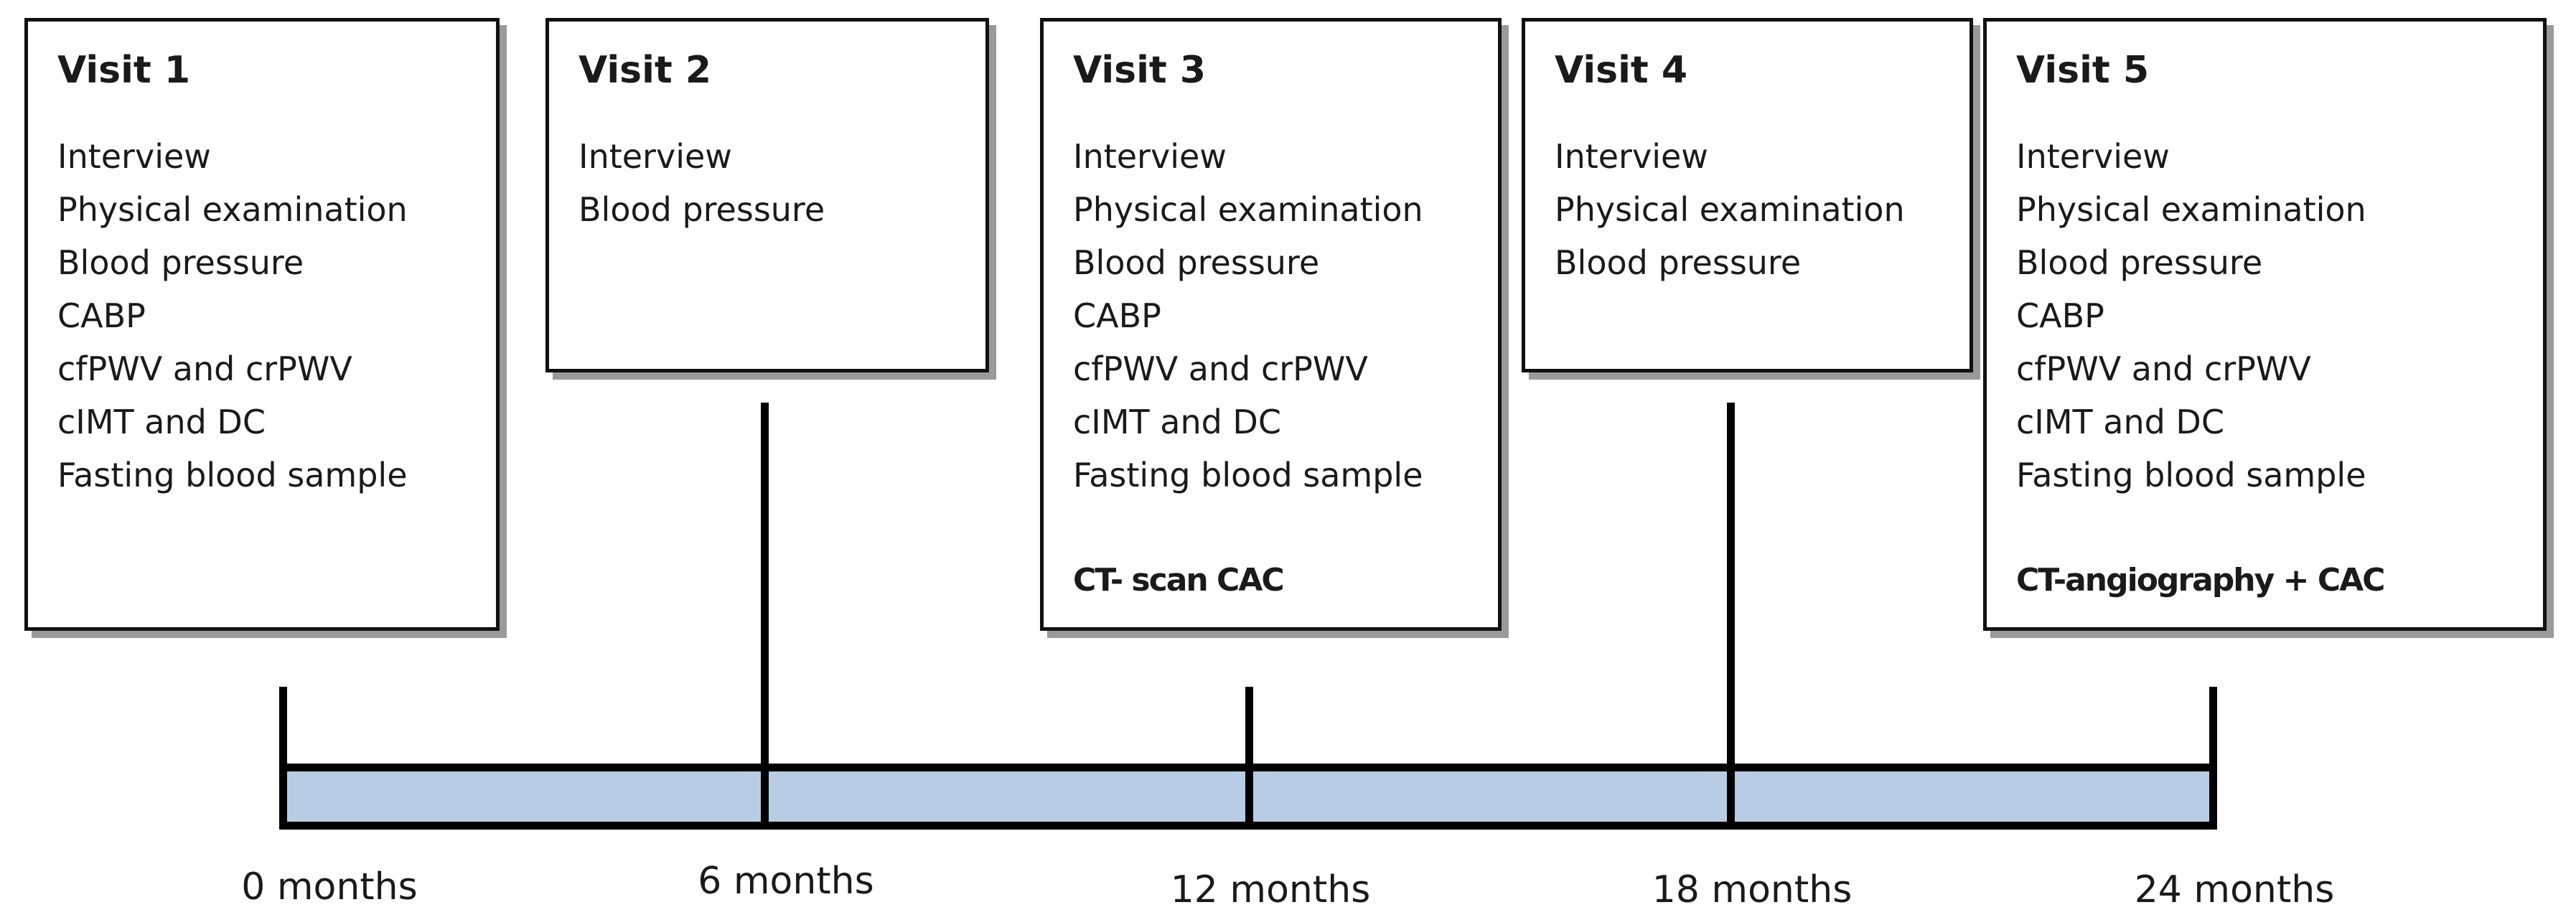 The height and width of the screenshot is (920, 2576). What do you see at coordinates (1622, 71) in the screenshot?
I see `visit-title: Visit 4` at bounding box center [1622, 71].